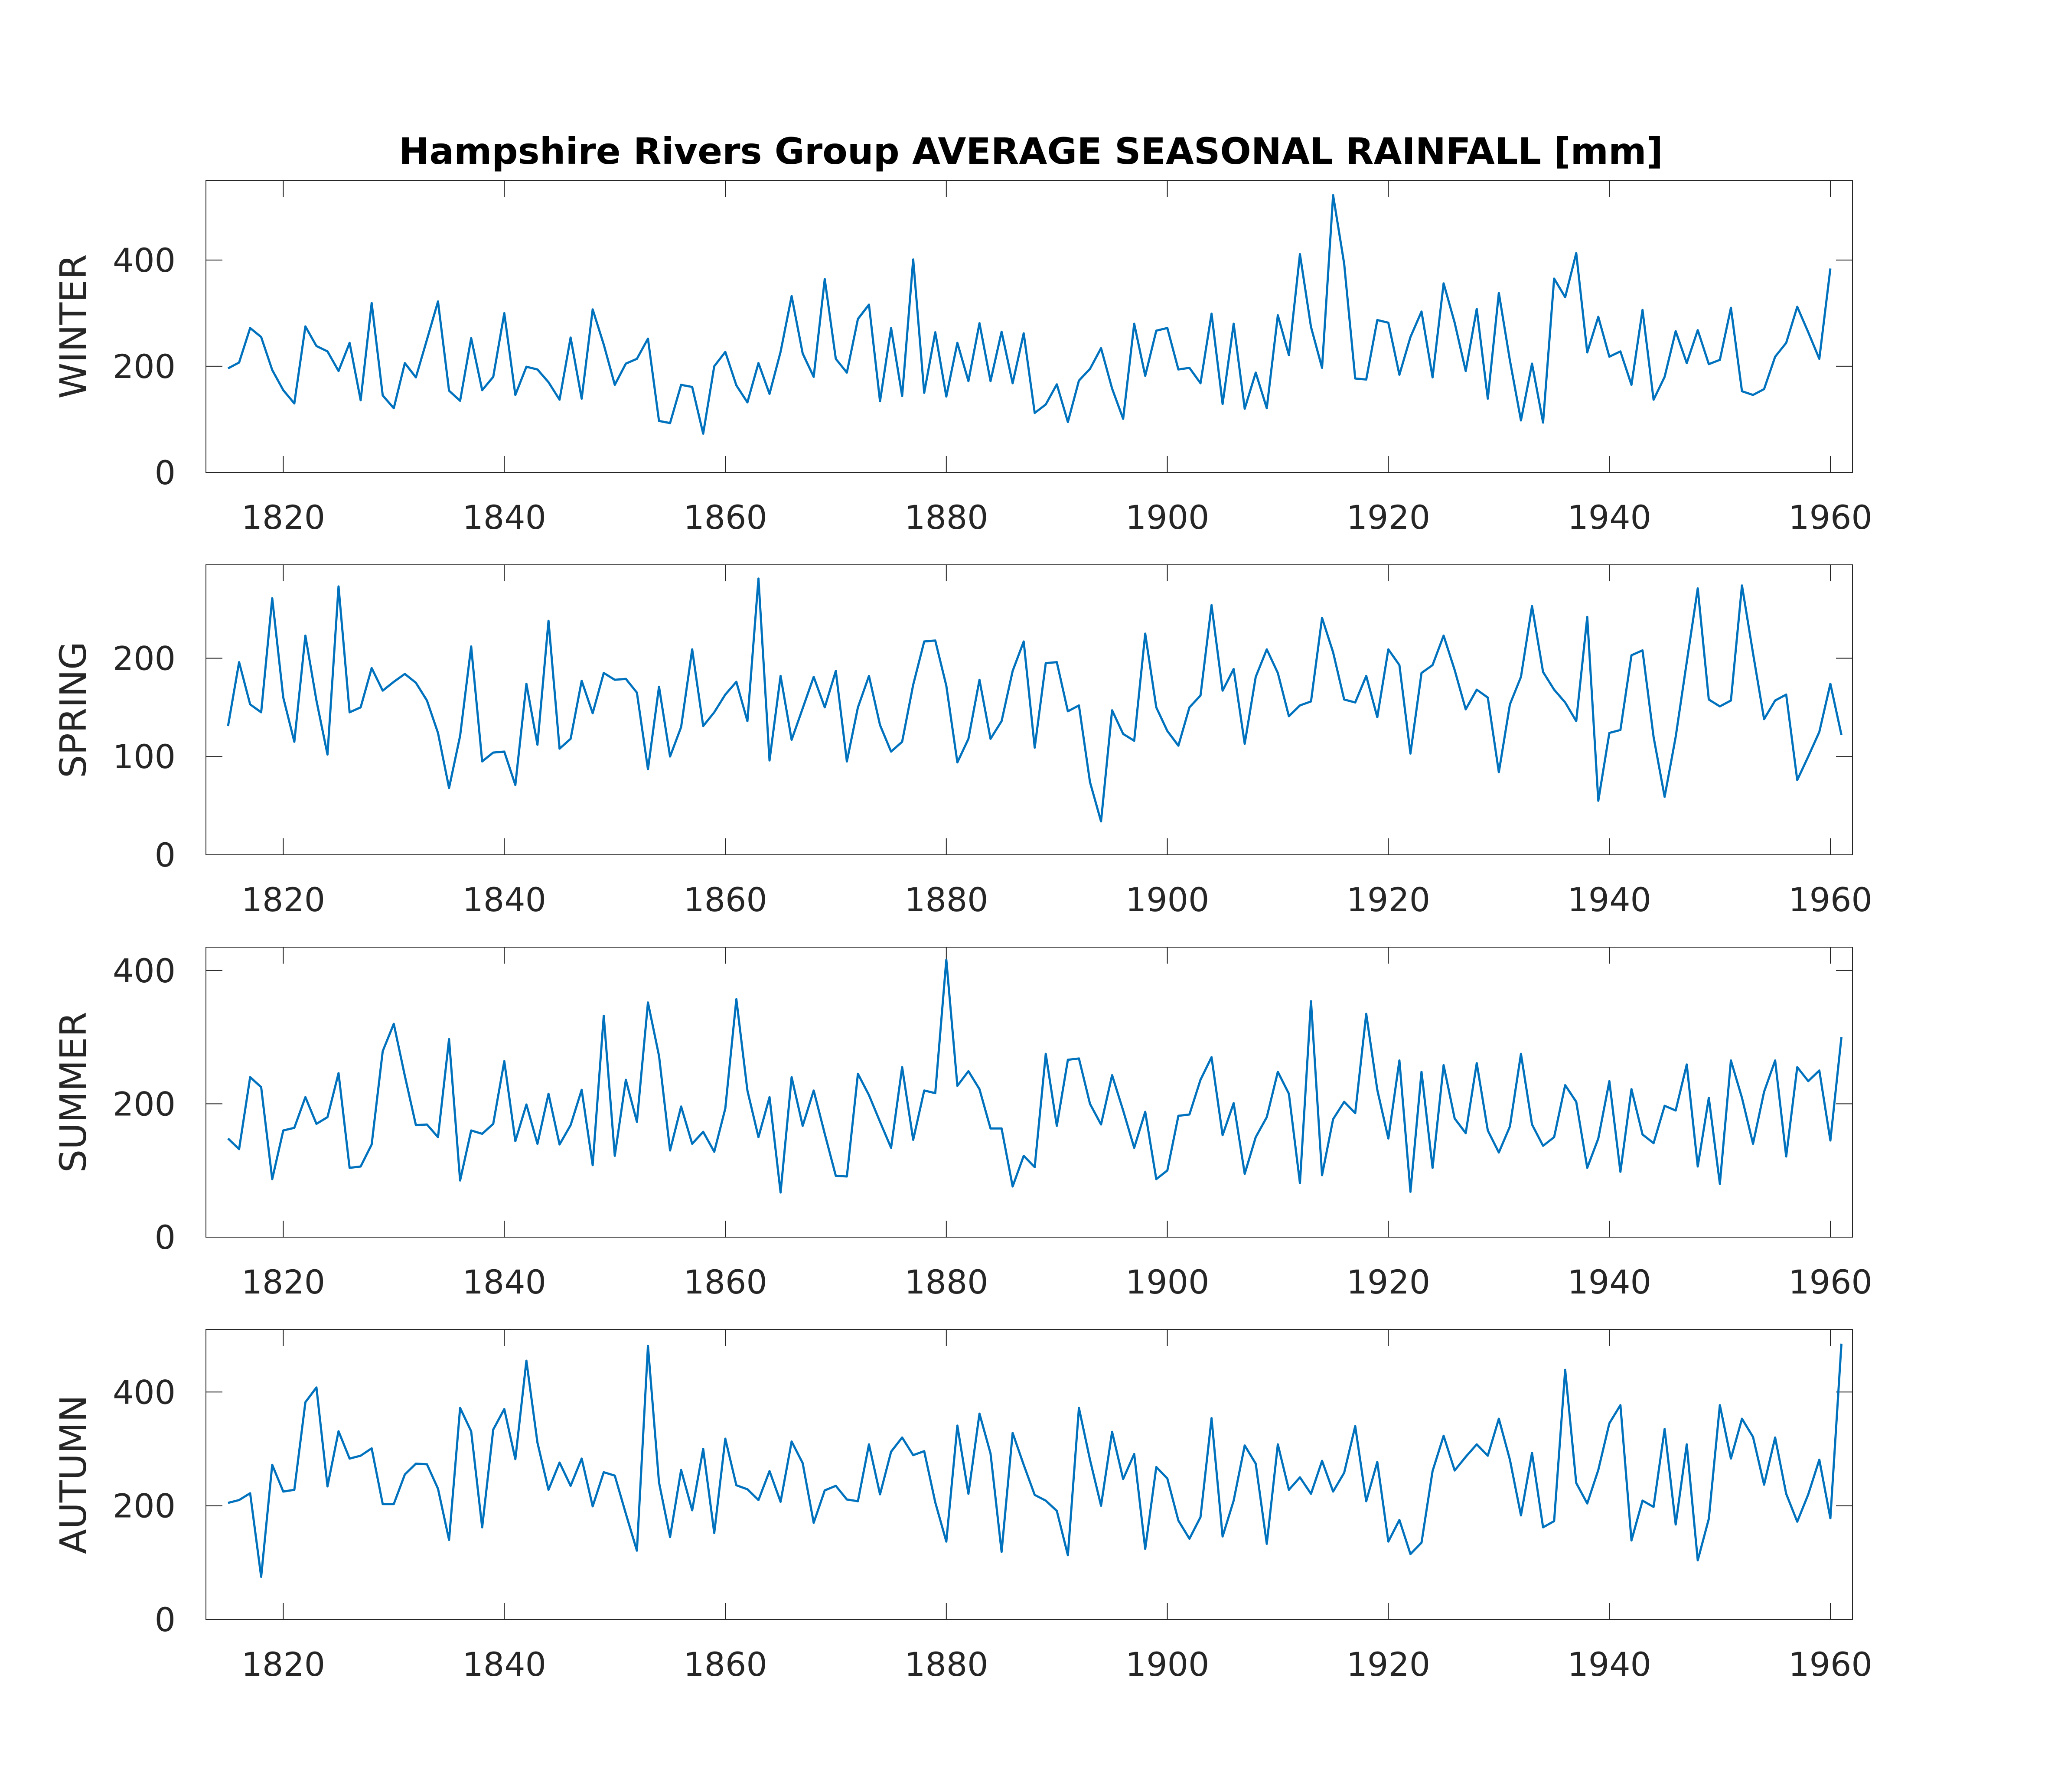 This screenshot has height=1792, width=2048. Describe the element at coordinates (73, 1092) in the screenshot. I see `y-axis-label: SUMMER` at that location.